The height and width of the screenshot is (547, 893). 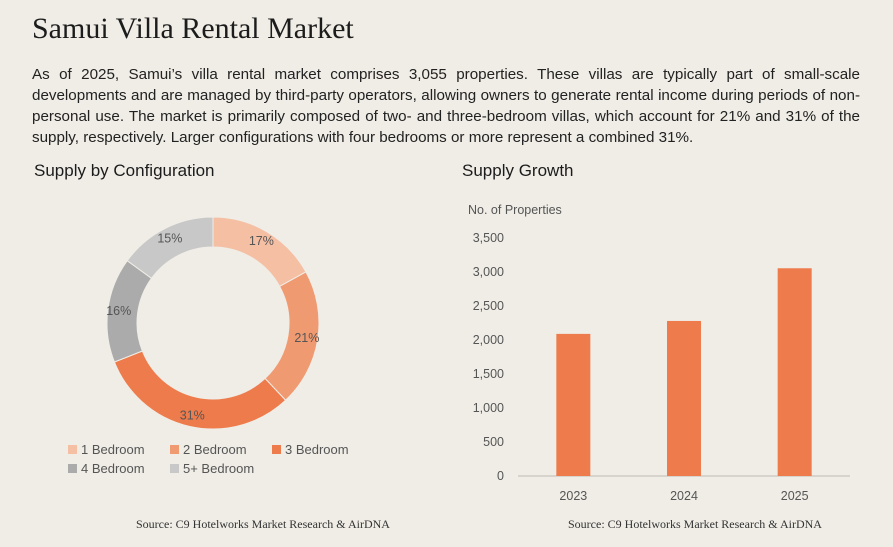 What do you see at coordinates (193, 28) in the screenshot?
I see `page-title: Samui Villa Rental Market` at bounding box center [193, 28].